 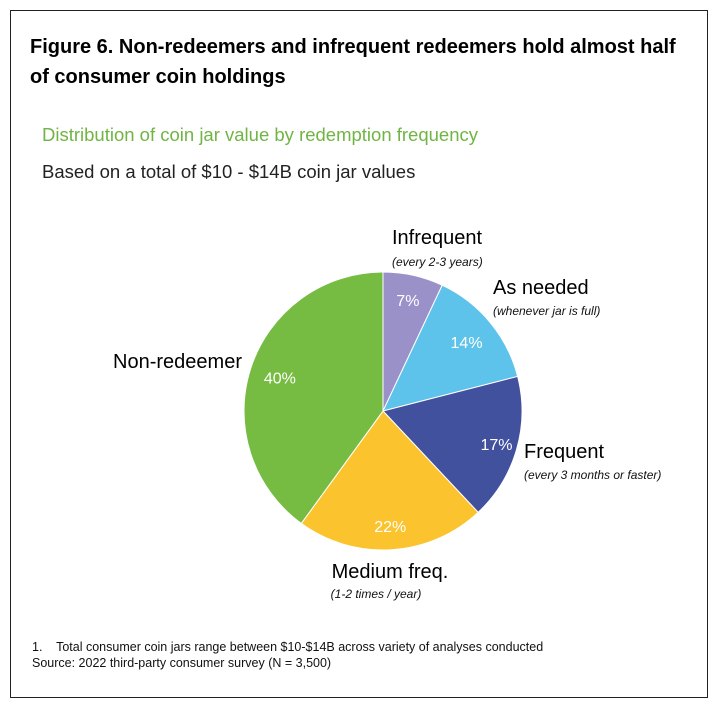 What do you see at coordinates (541, 288) in the screenshot?
I see `pie-category-label-as-needed: As needed` at bounding box center [541, 288].